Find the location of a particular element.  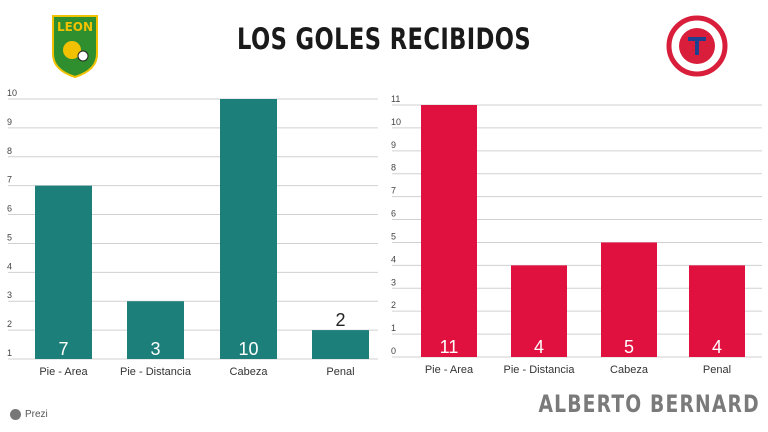

data-label: 5 is located at coordinates (629, 347).